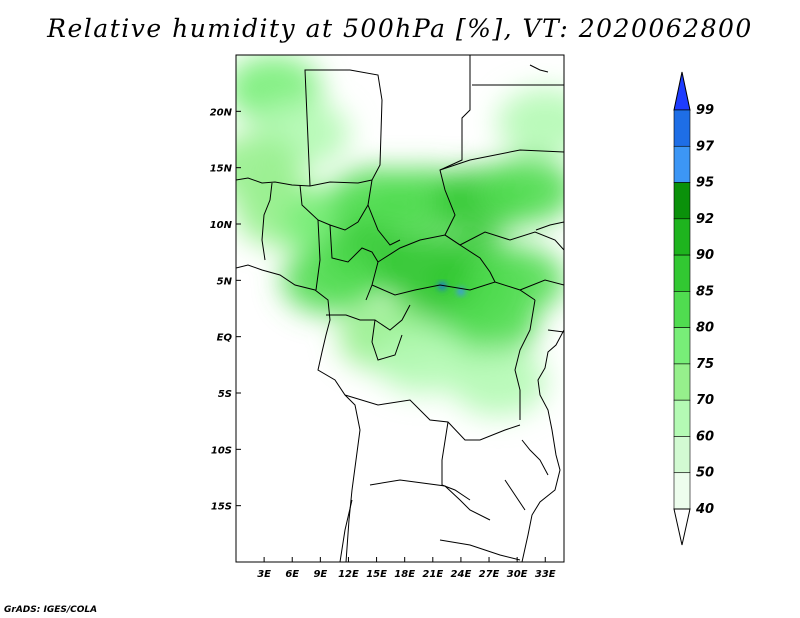  Describe the element at coordinates (51, 610) in the screenshot. I see `credit-label: GrADS: IGES/COLA` at that location.